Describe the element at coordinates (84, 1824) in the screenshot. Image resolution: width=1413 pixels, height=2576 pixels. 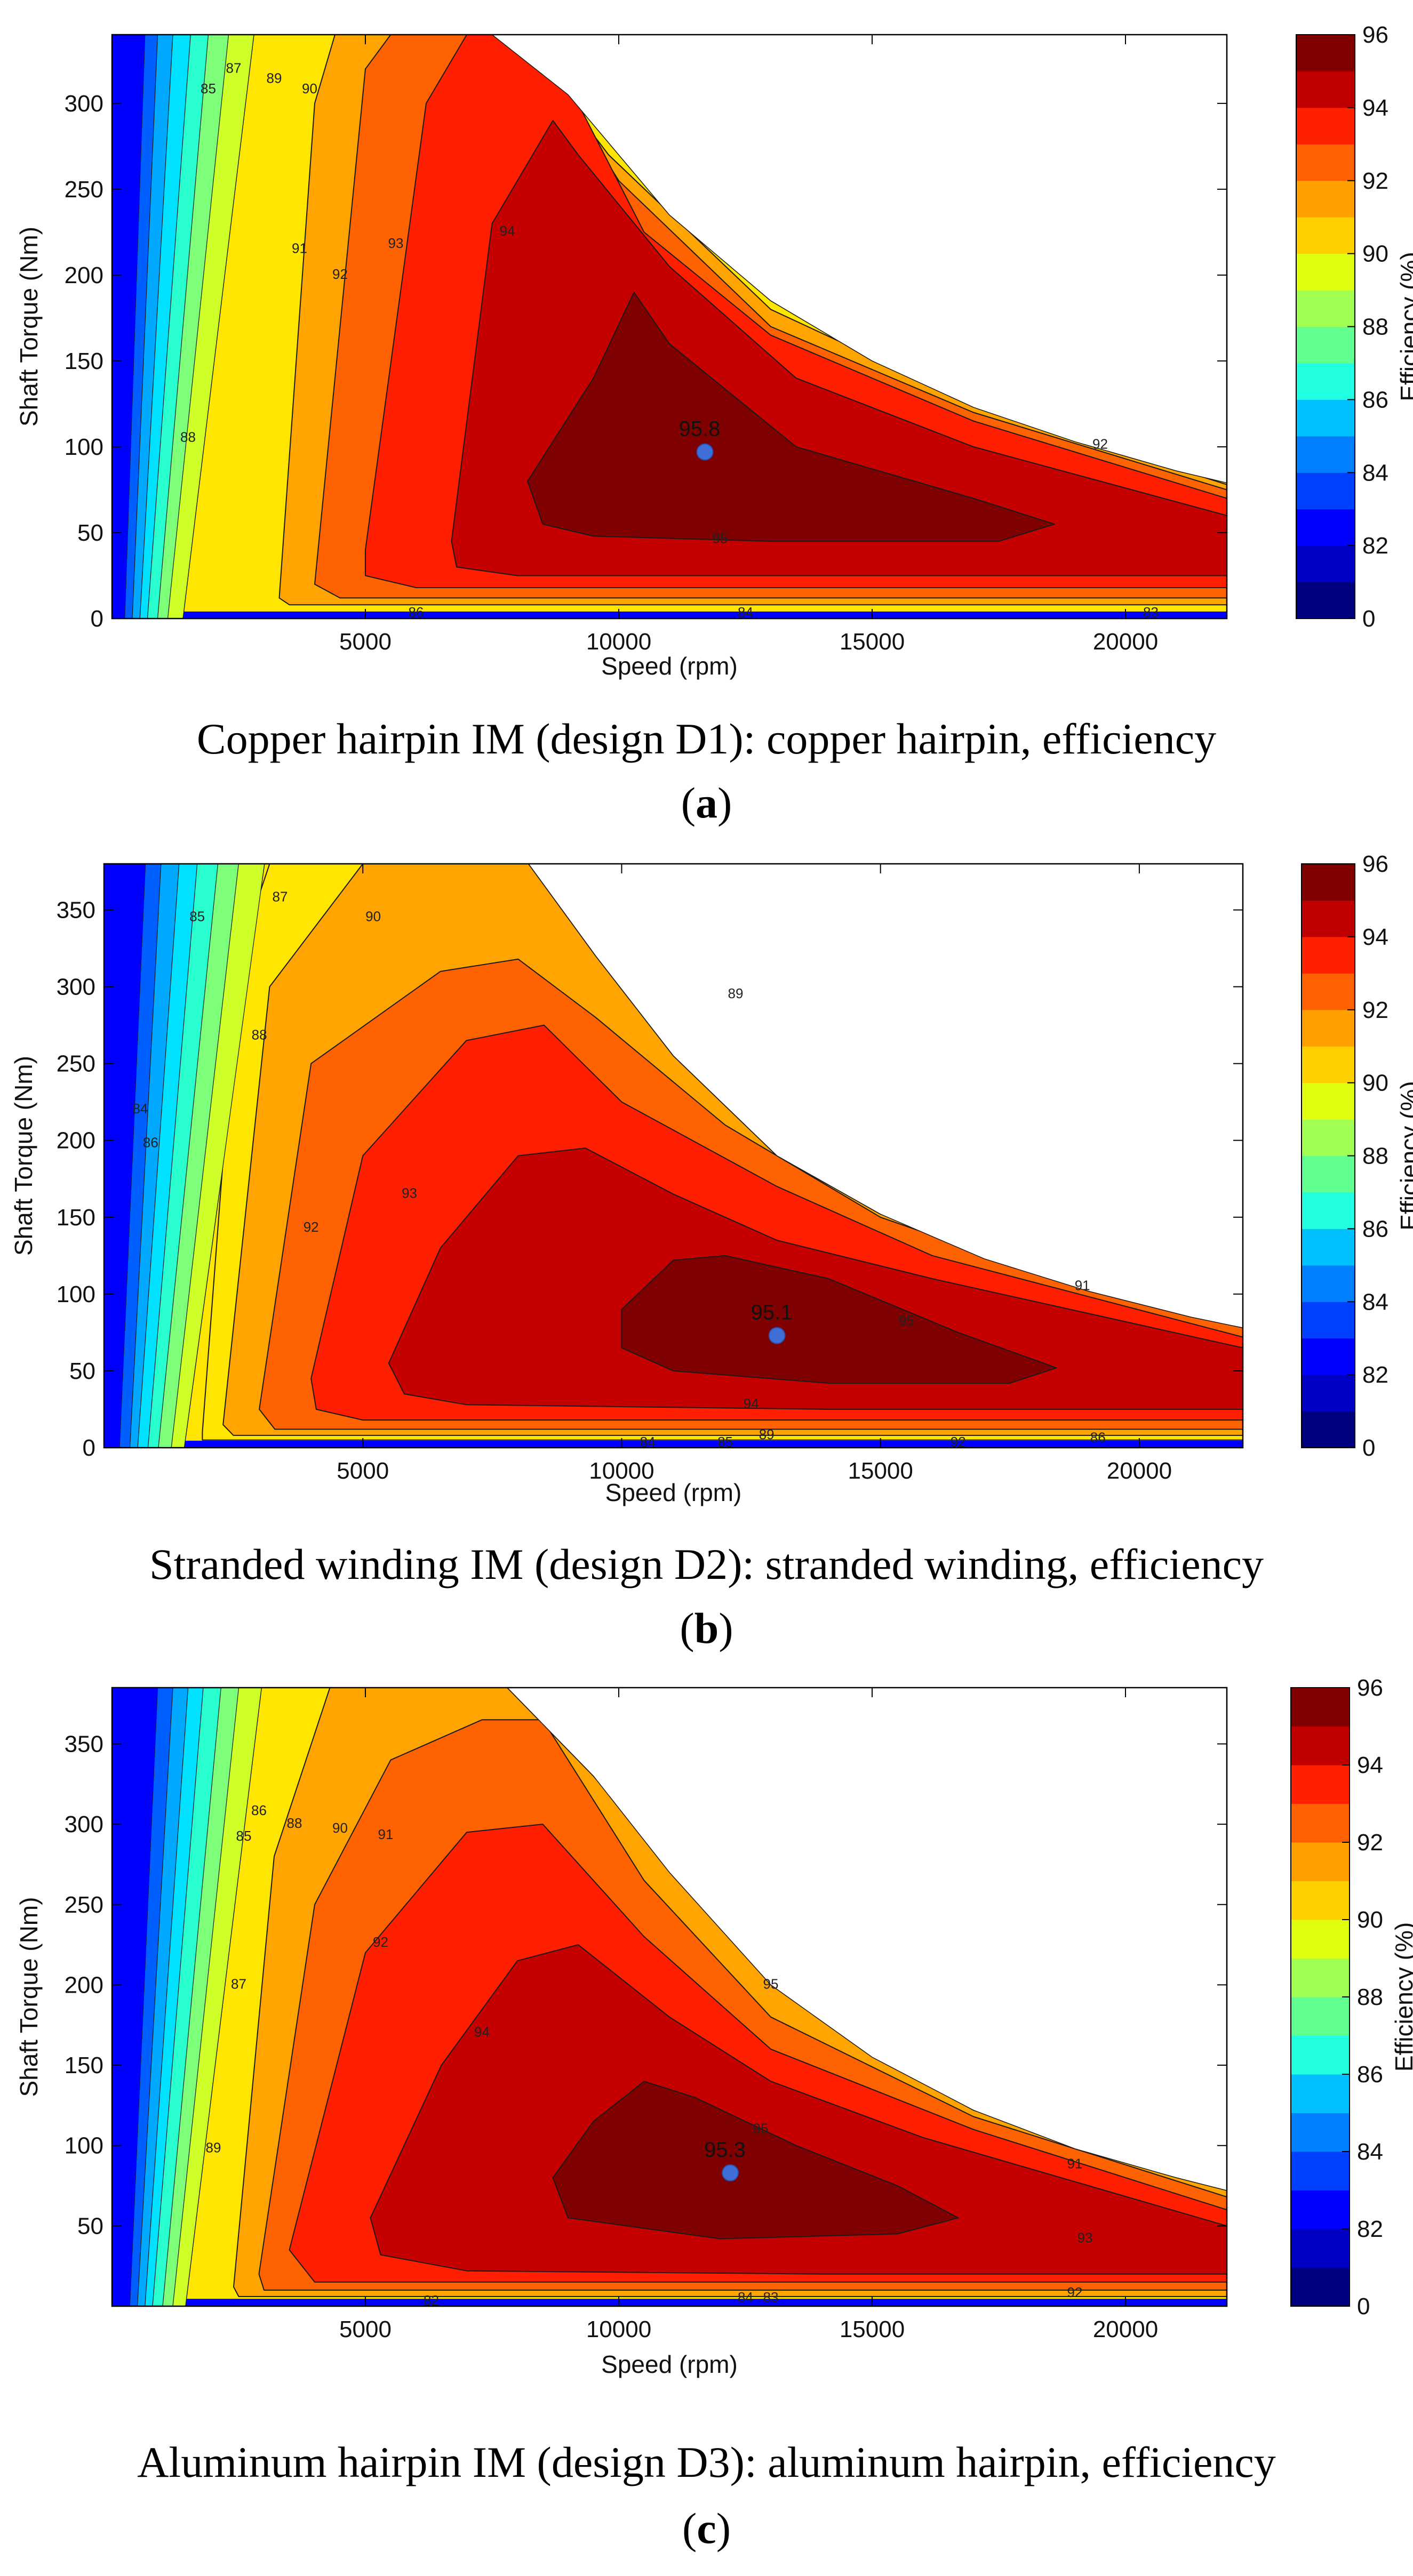
I see `y-tick-label: 300` at that location.